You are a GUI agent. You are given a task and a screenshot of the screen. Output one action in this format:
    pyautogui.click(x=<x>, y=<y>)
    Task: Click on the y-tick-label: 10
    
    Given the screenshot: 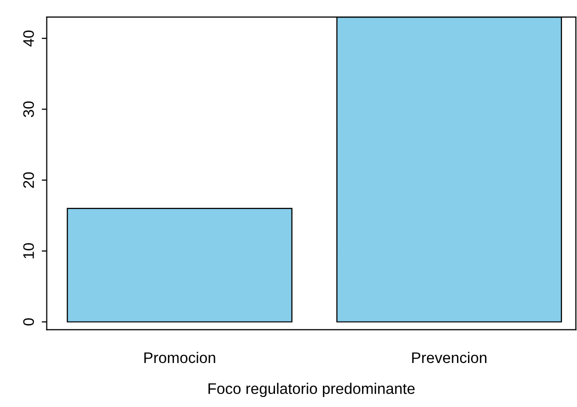 What is the action you would take?
    pyautogui.click(x=28, y=250)
    